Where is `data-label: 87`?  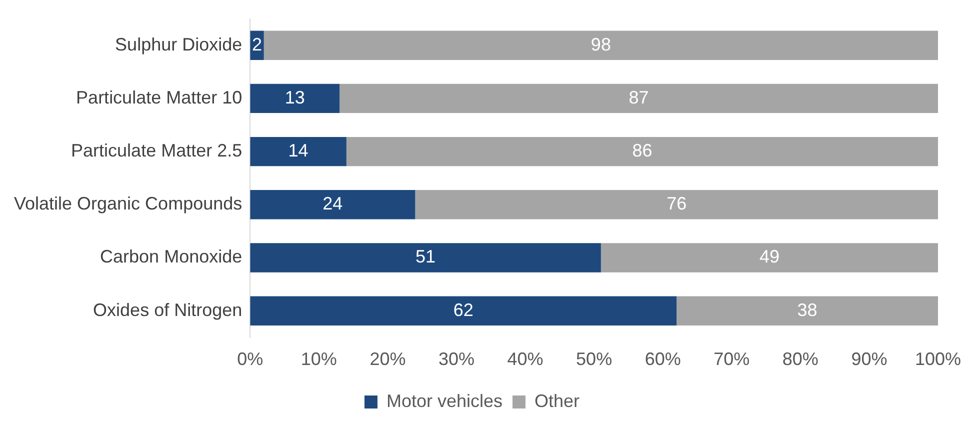 data-label: 87 is located at coordinates (638, 97).